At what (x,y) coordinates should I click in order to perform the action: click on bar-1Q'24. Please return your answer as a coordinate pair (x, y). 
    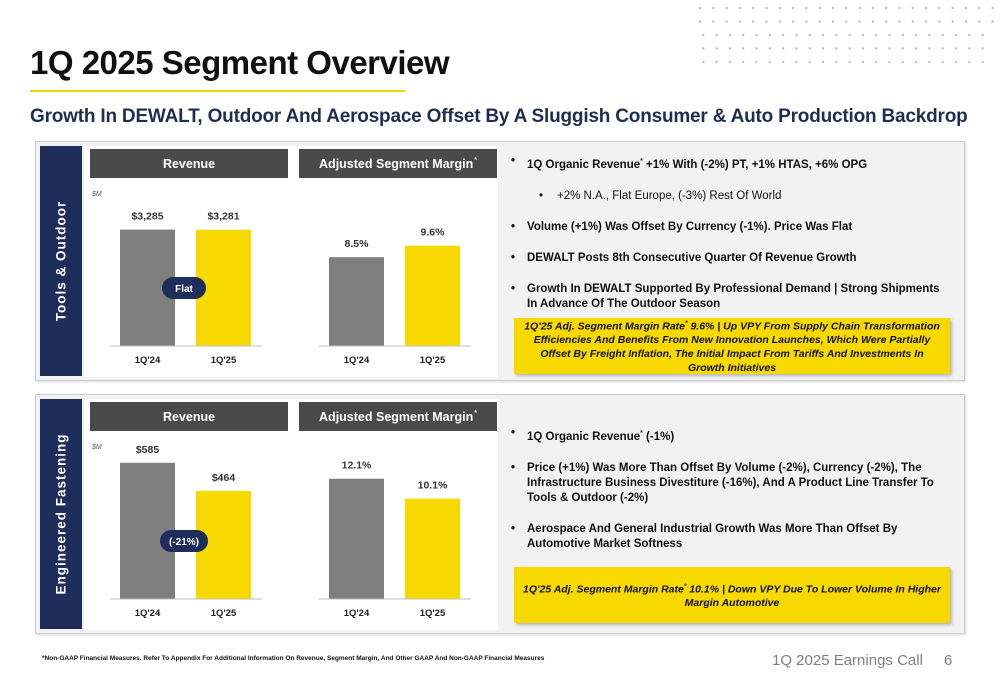
    Looking at the image, I should click on (356, 538).